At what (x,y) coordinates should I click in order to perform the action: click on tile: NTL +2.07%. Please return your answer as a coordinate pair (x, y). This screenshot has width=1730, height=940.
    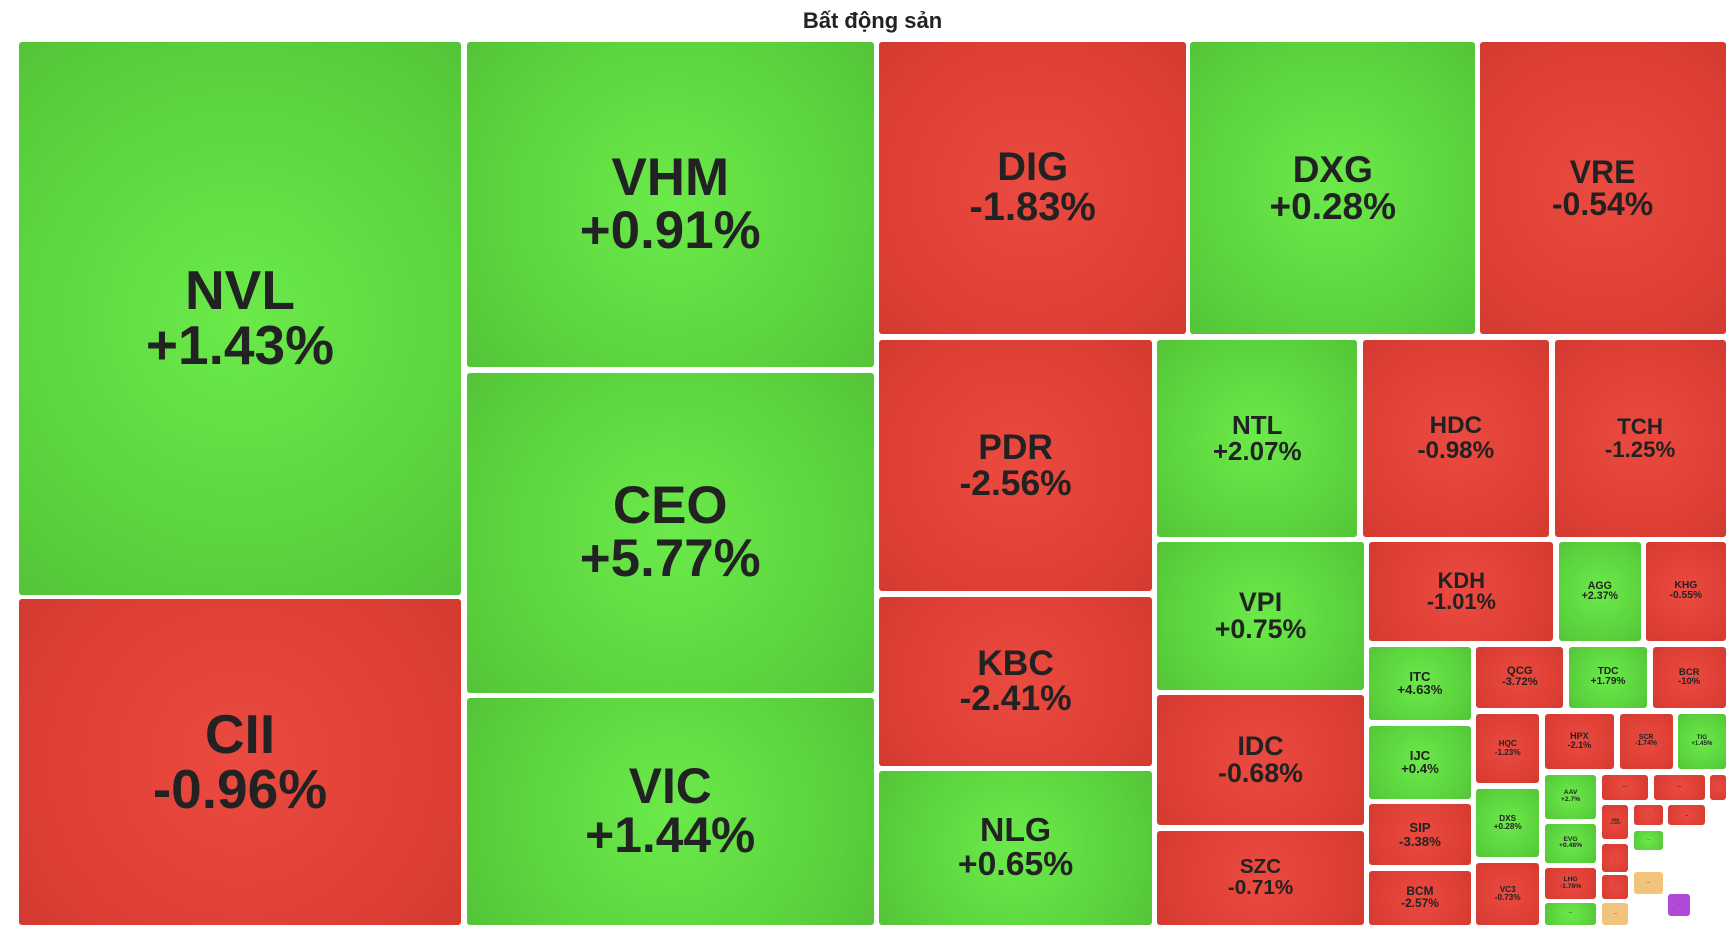
    Looking at the image, I should click on (1257, 438).